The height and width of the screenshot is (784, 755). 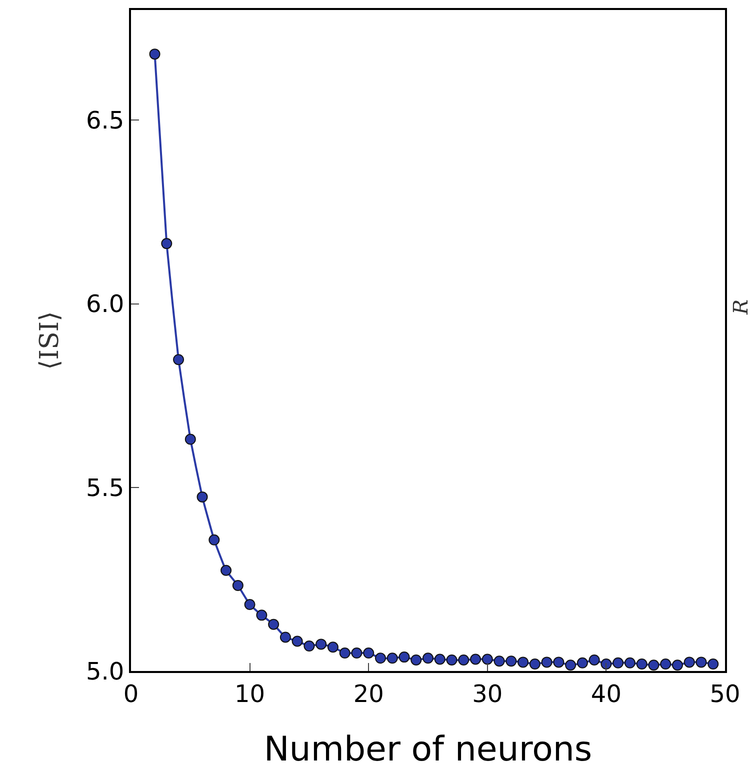 What do you see at coordinates (428, 750) in the screenshot?
I see `x-axis-title: Number of neurons` at bounding box center [428, 750].